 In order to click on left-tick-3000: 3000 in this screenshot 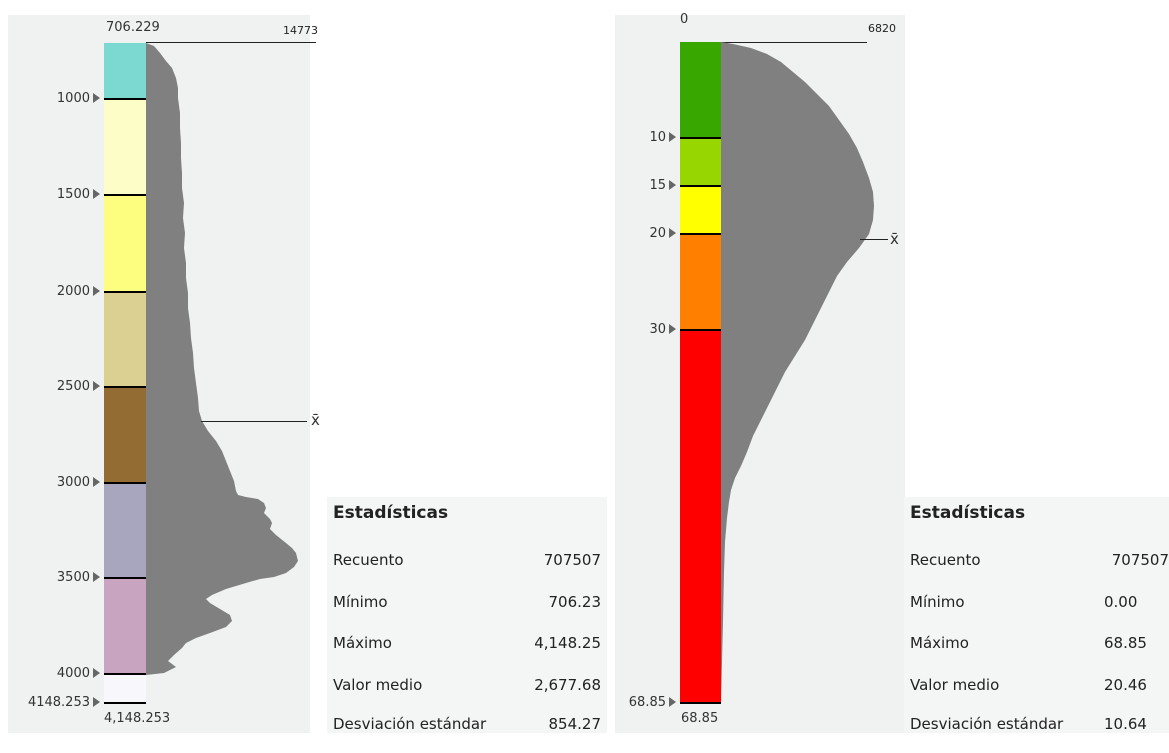, I will do `click(78, 482)`.